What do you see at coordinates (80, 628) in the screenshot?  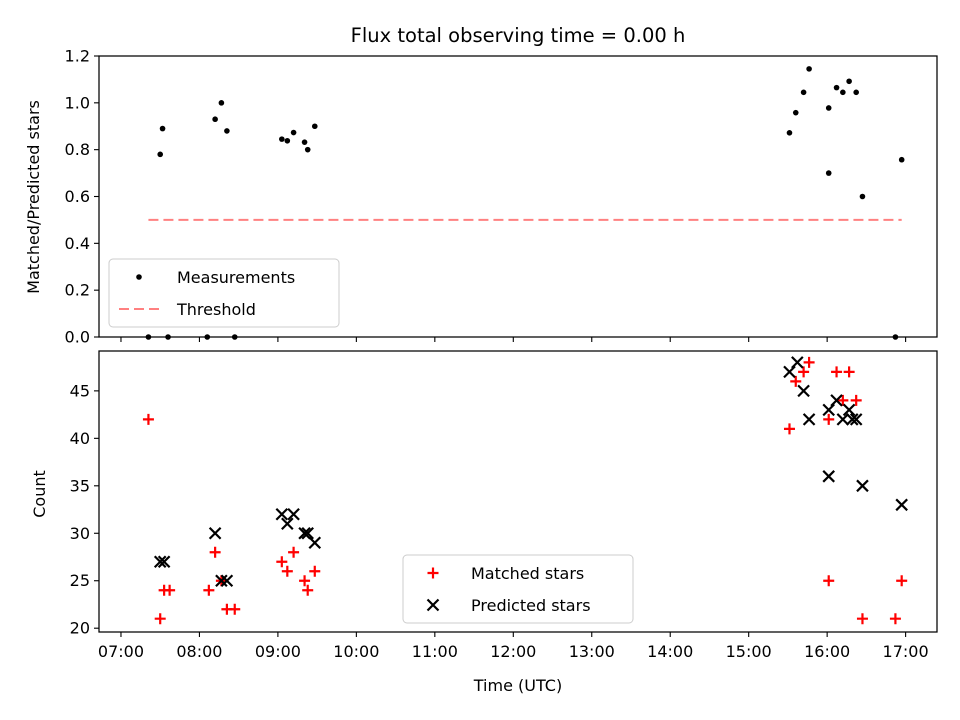 I see `counts-y-tick-label: 20` at bounding box center [80, 628].